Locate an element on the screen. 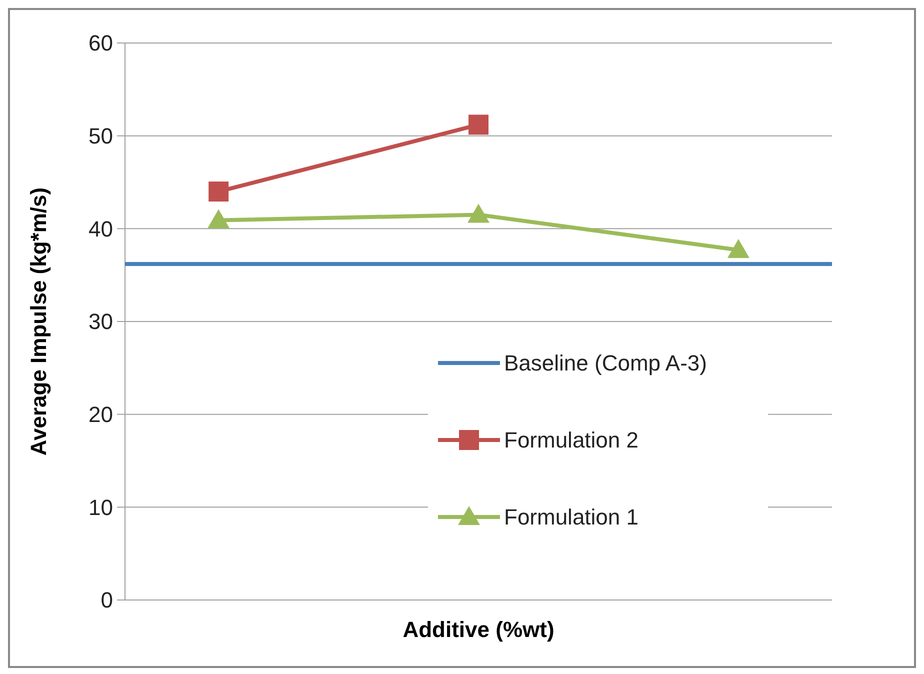  y-tick-label: 50 is located at coordinates (100, 136).